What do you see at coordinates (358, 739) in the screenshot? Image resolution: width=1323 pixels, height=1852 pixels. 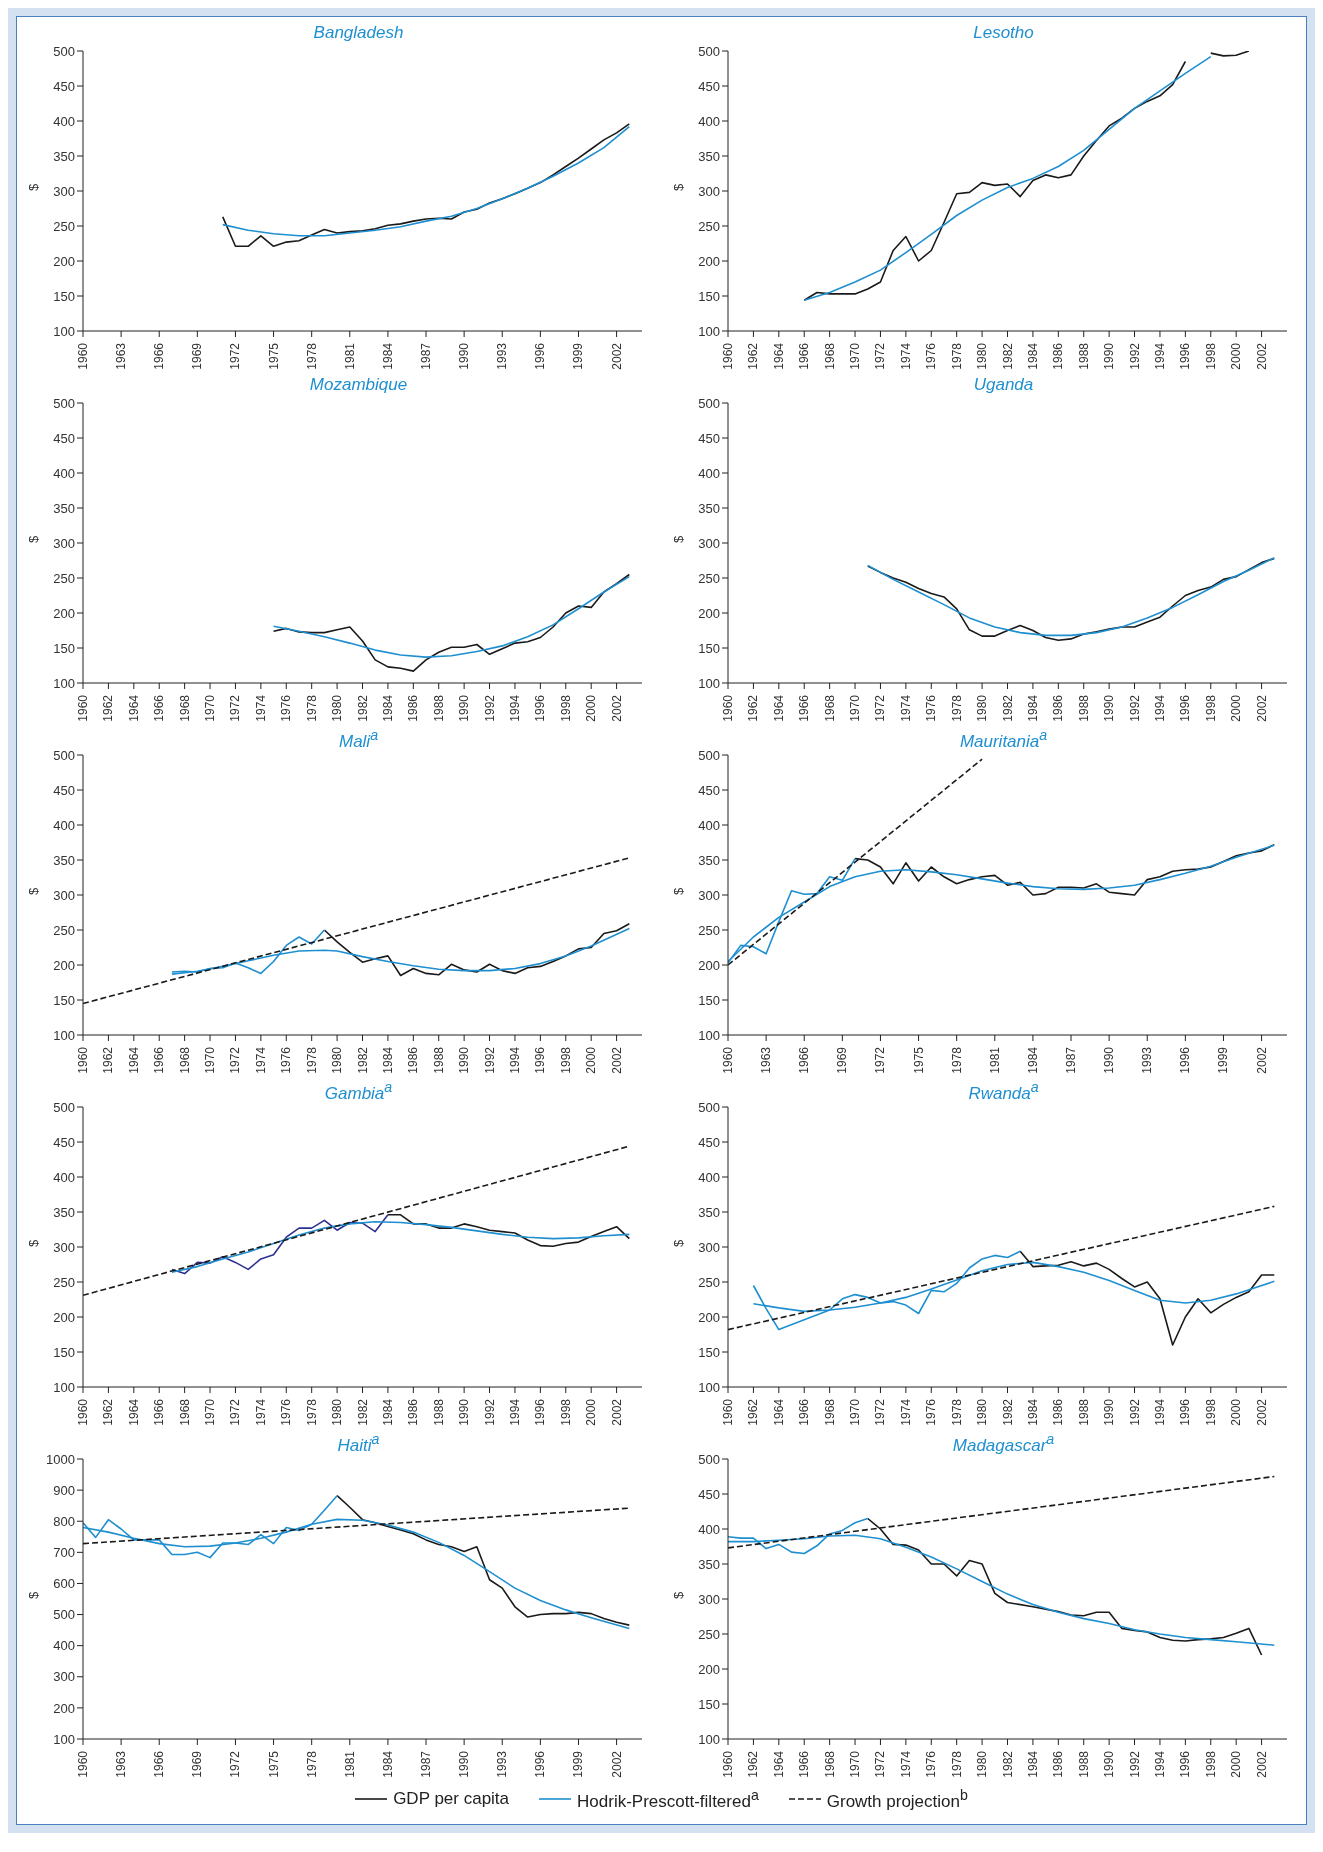 I see `chart-title: Mali$^{a}$` at bounding box center [358, 739].